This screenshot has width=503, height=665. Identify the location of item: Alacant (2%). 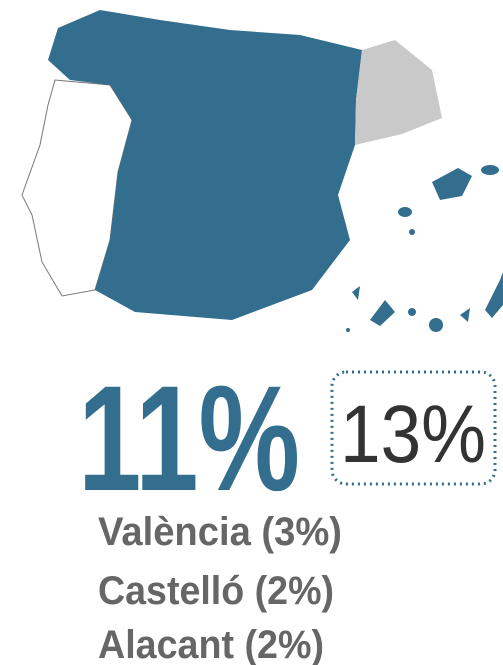
(211, 644).